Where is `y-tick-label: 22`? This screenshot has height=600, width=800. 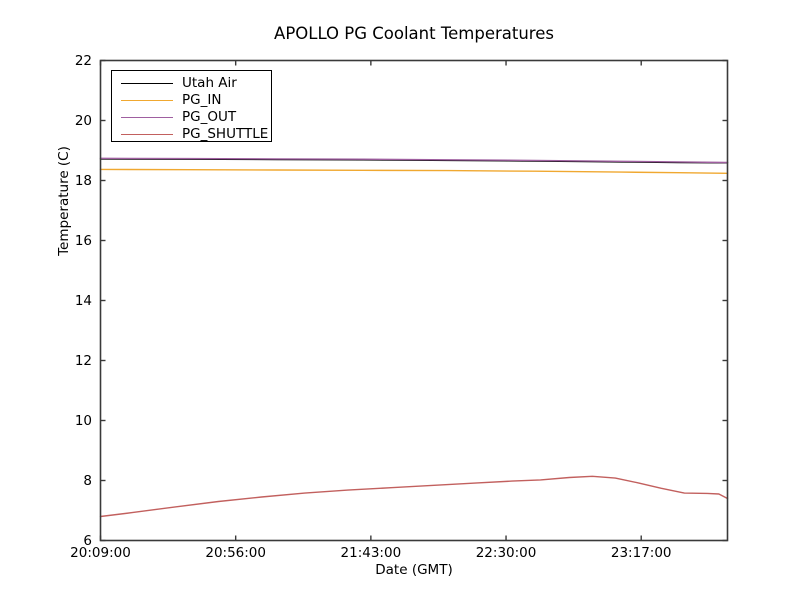
y-tick-label: 22 is located at coordinates (83, 60).